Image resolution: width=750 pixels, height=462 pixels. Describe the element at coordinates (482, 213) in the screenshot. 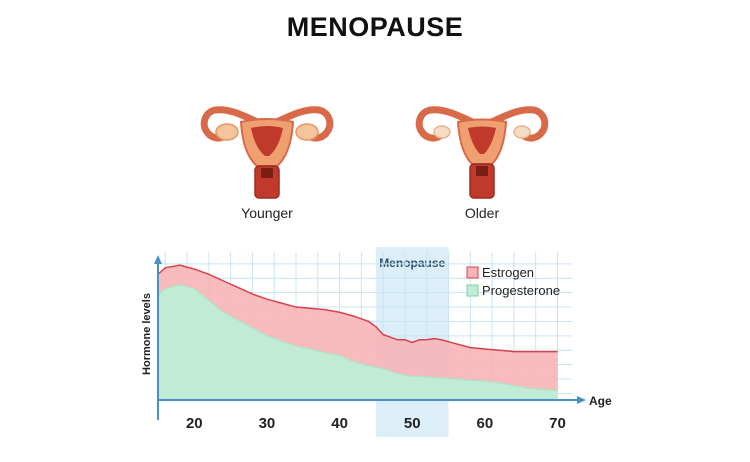

I see `older-label: Older` at that location.